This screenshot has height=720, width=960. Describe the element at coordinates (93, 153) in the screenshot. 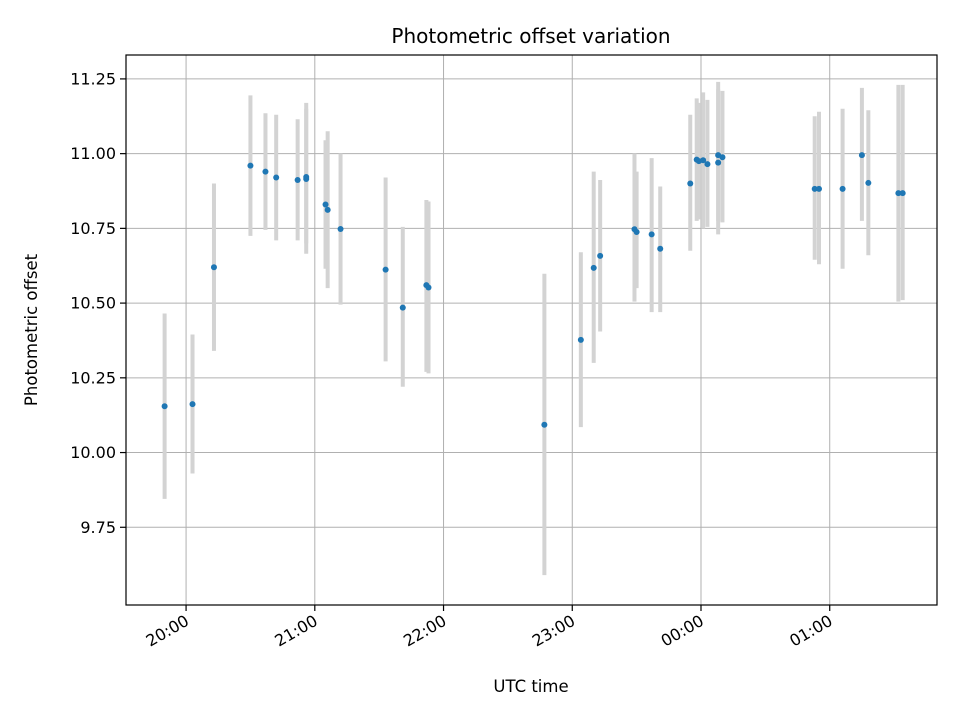

I see `y-tick-label: 11.00` at that location.